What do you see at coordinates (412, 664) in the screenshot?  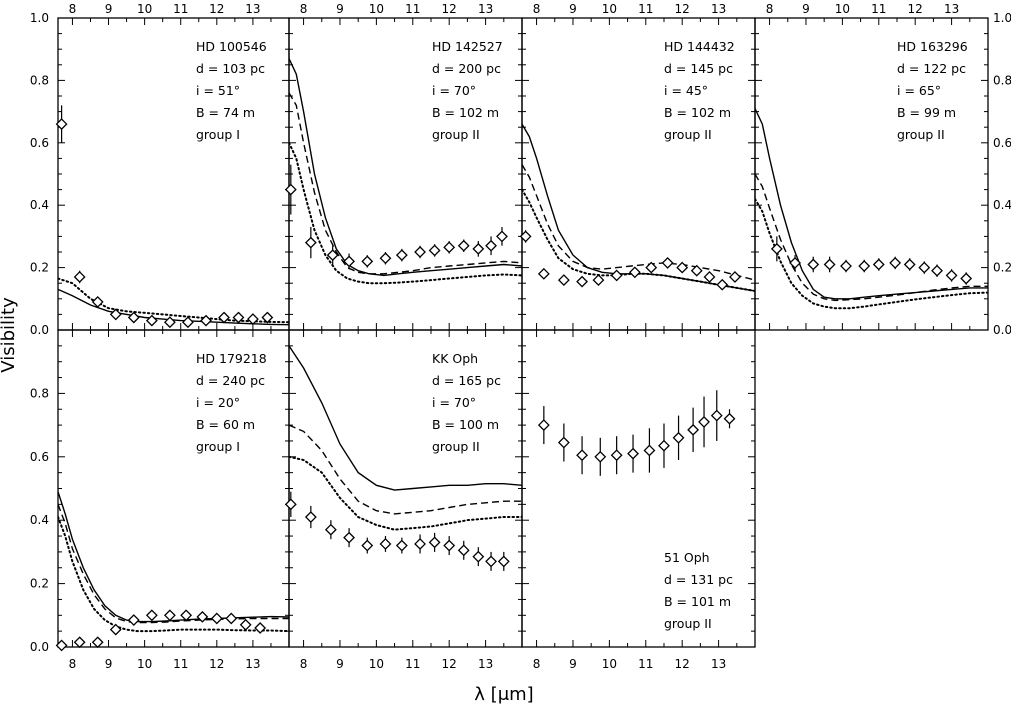 I see `x-tick-label-bottom: 11` at bounding box center [412, 664].